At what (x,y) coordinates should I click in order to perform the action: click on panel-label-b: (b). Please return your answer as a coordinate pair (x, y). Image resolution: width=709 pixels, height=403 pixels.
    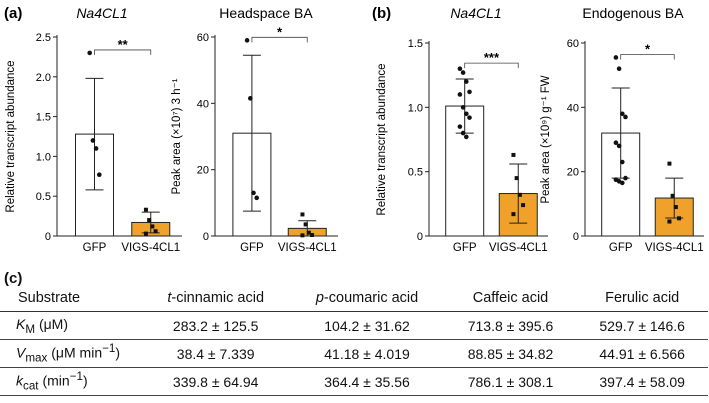
    Looking at the image, I should click on (381, 13).